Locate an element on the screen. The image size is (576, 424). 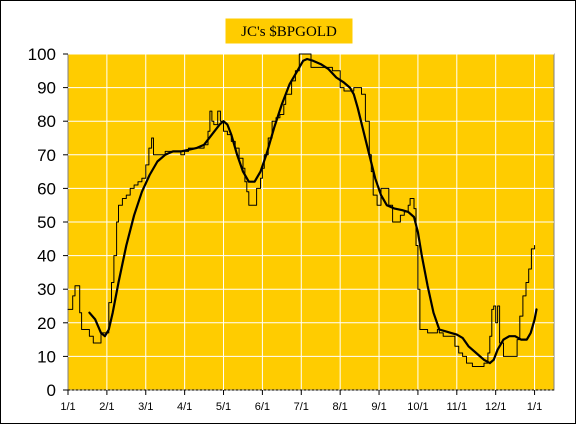
y-tick-label: 30 is located at coordinates (46, 289).